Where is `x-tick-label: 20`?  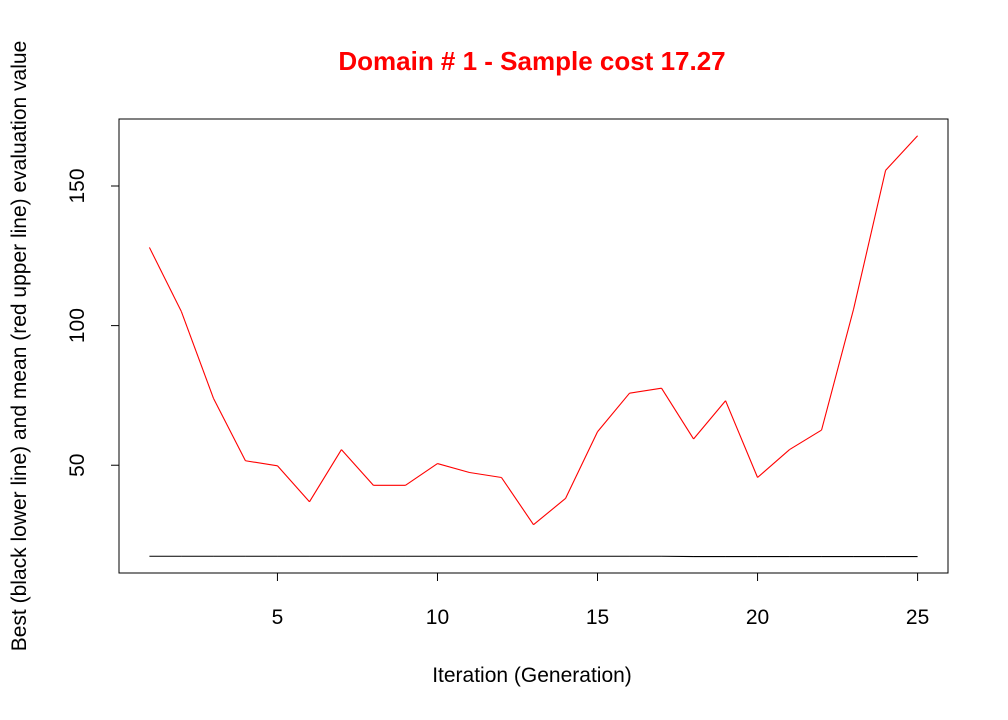
x-tick-label: 20 is located at coordinates (757, 617).